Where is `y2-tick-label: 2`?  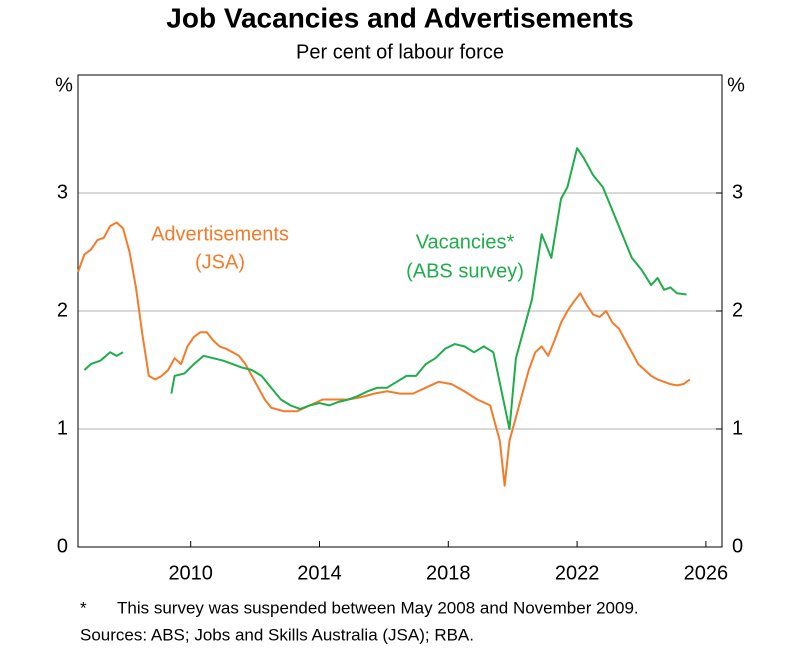
y2-tick-label: 2 is located at coordinates (737, 310).